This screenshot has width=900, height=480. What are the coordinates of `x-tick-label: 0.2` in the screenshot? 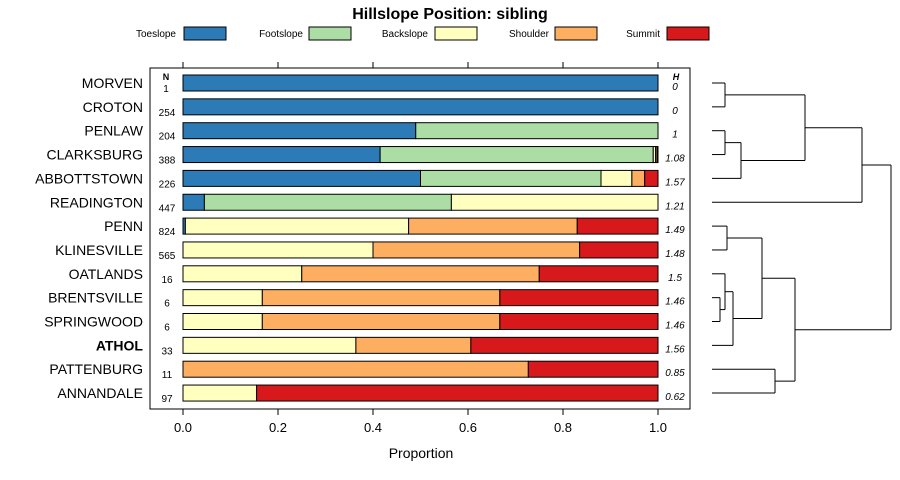 It's located at (278, 427).